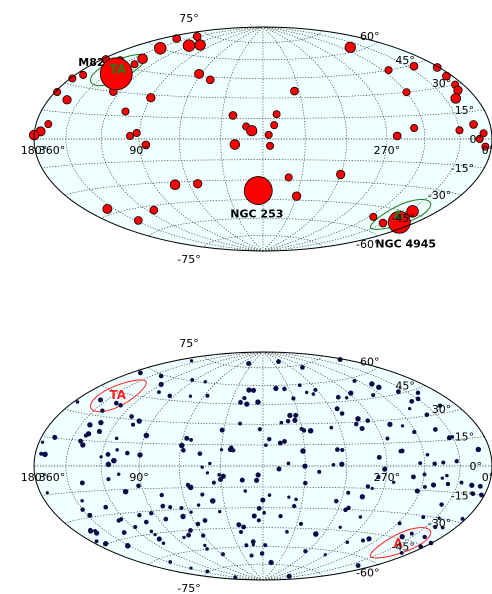 Image resolution: width=492 pixels, height=594 pixels. I want to click on lon-tick-label: 270°, so click(387, 150).